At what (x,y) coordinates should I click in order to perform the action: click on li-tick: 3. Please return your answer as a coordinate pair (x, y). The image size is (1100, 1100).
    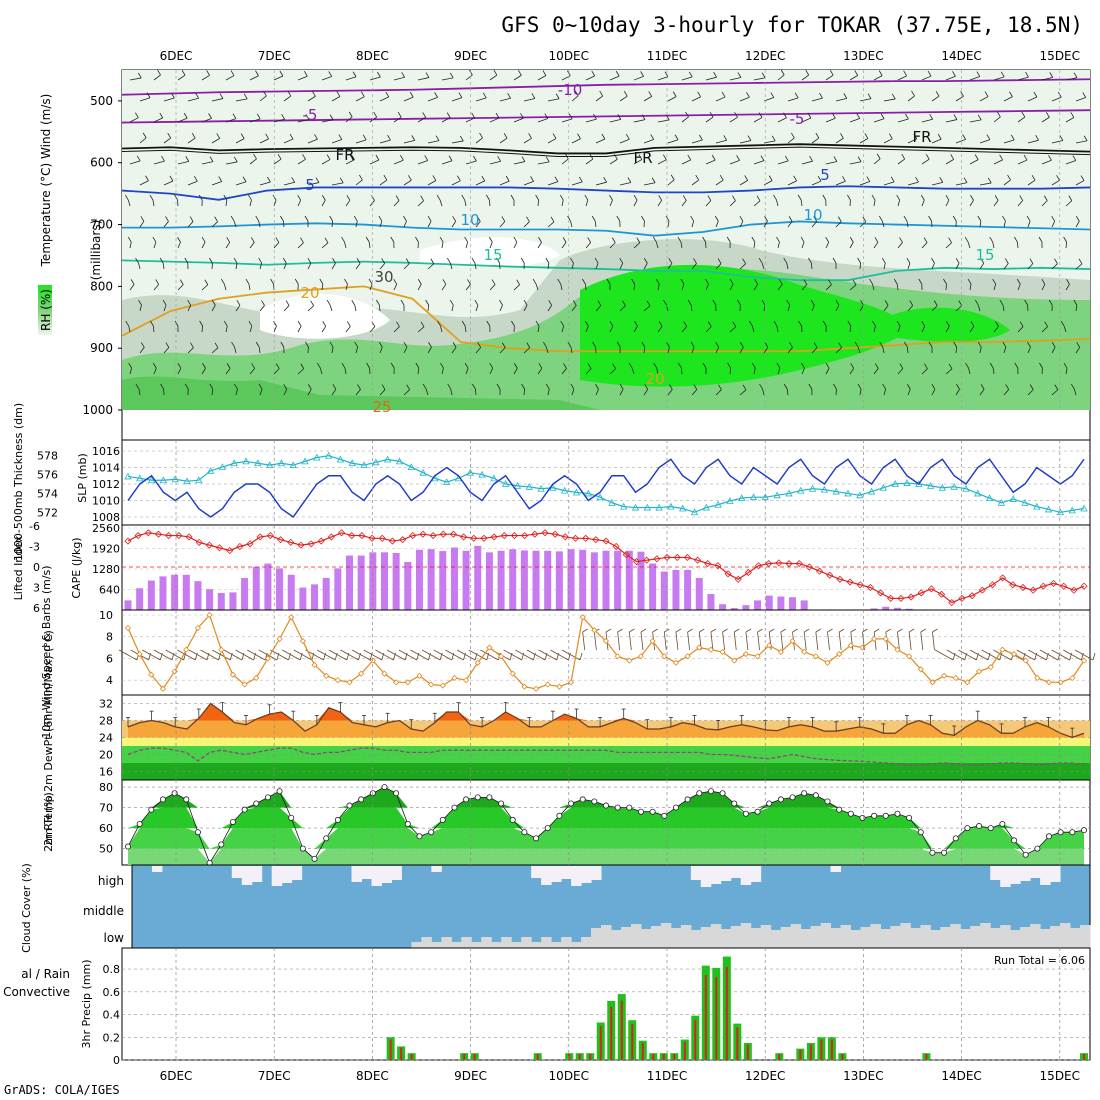
    Looking at the image, I should click on (36, 588).